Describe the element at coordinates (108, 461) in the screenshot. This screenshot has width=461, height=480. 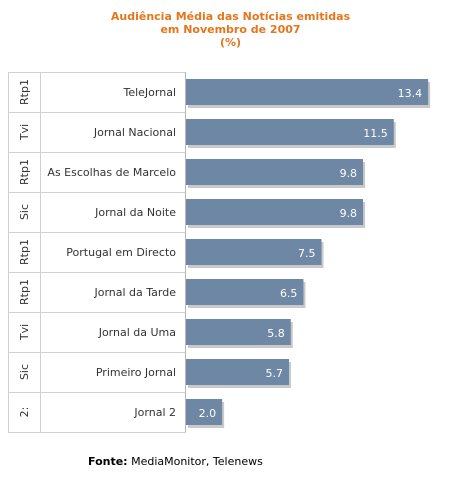
I see `source-label: Fonte:` at that location.